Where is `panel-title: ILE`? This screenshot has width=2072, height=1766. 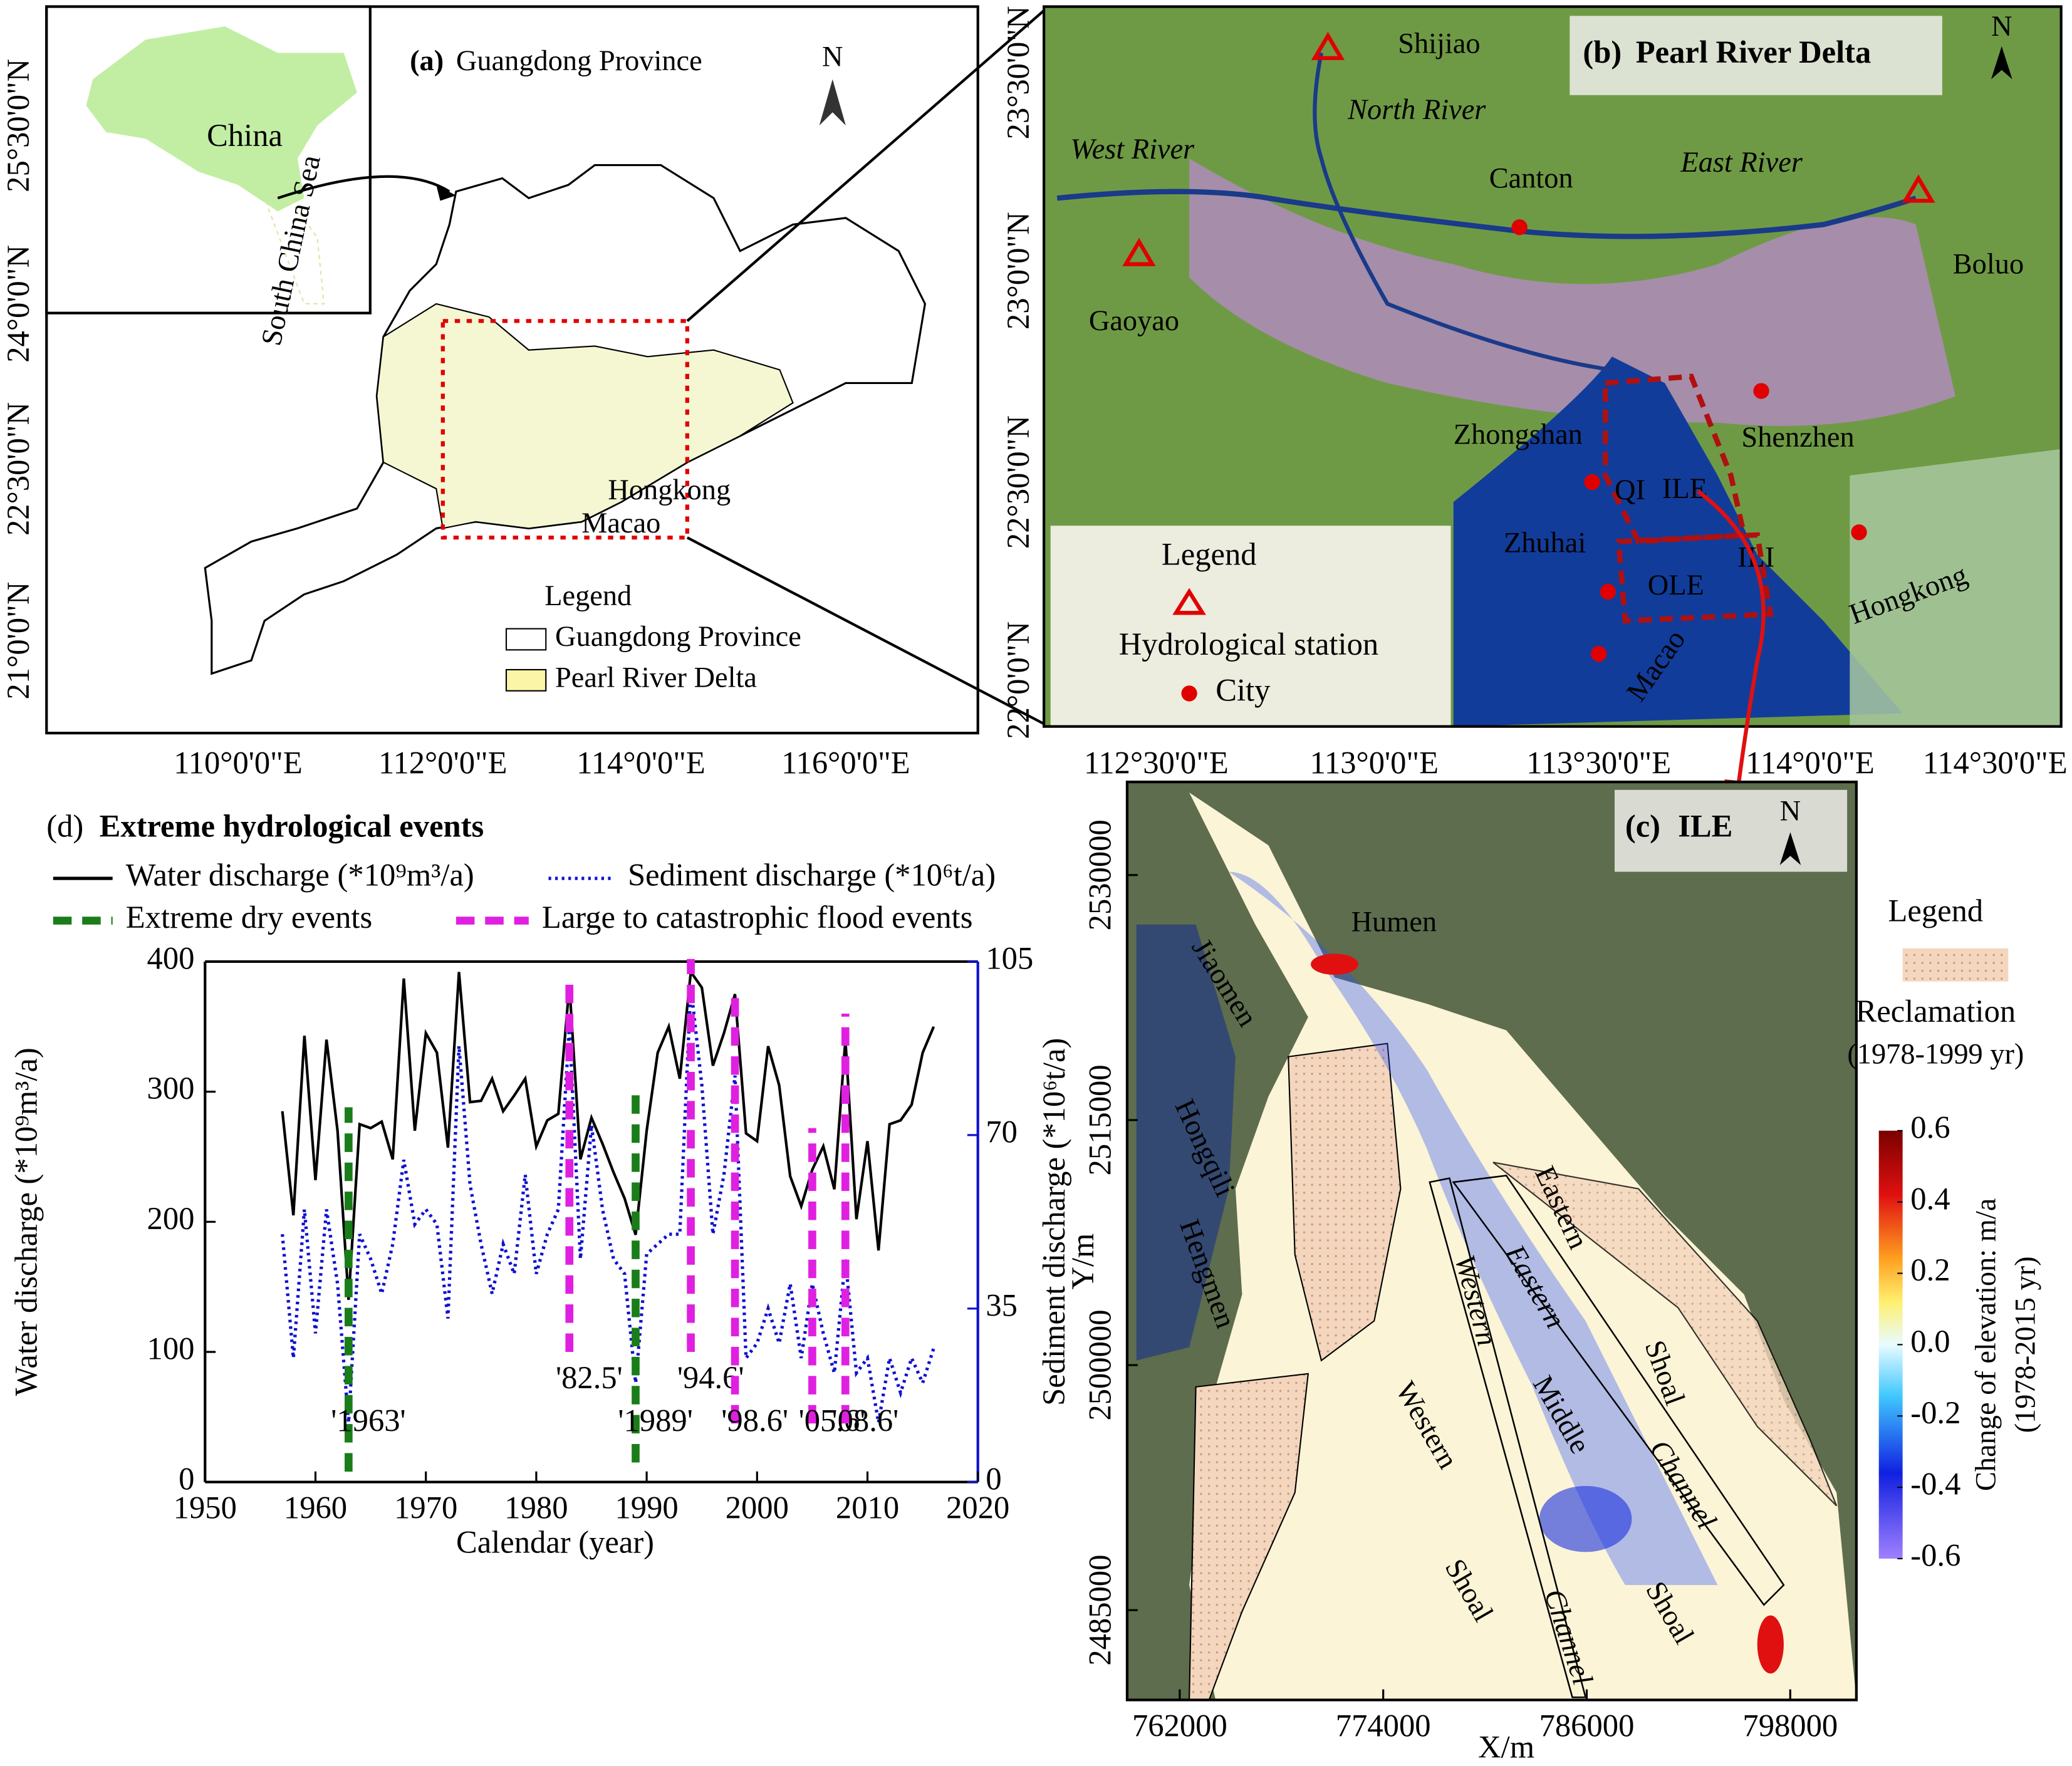 panel-title: ILE is located at coordinates (1705, 827).